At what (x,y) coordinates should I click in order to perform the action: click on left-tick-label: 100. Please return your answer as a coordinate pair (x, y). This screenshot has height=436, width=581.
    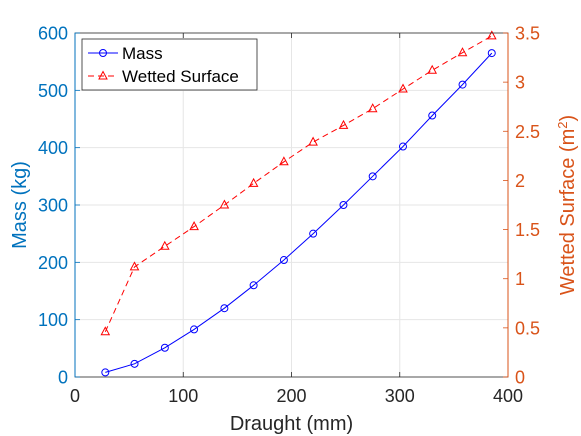
    Looking at the image, I should click on (53, 320).